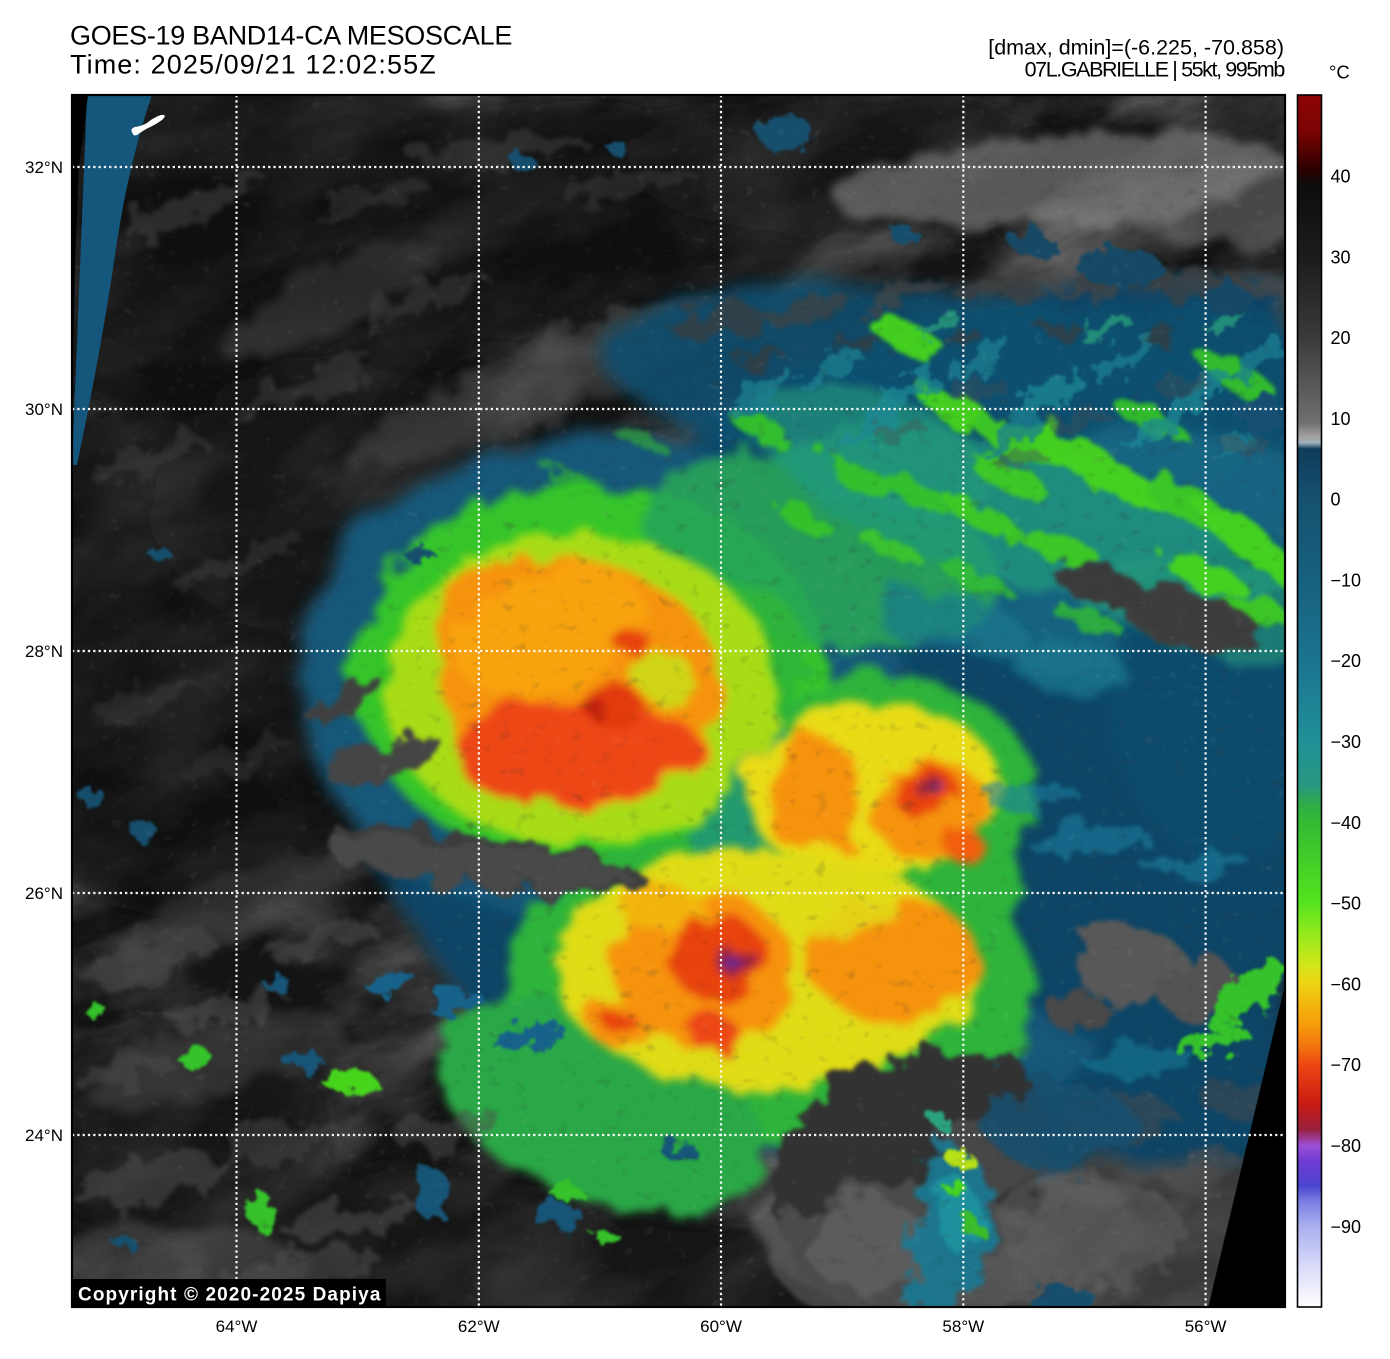 This screenshot has height=1359, width=1390. Describe the element at coordinates (1346, 1146) in the screenshot. I see `svg-text: −80` at that location.